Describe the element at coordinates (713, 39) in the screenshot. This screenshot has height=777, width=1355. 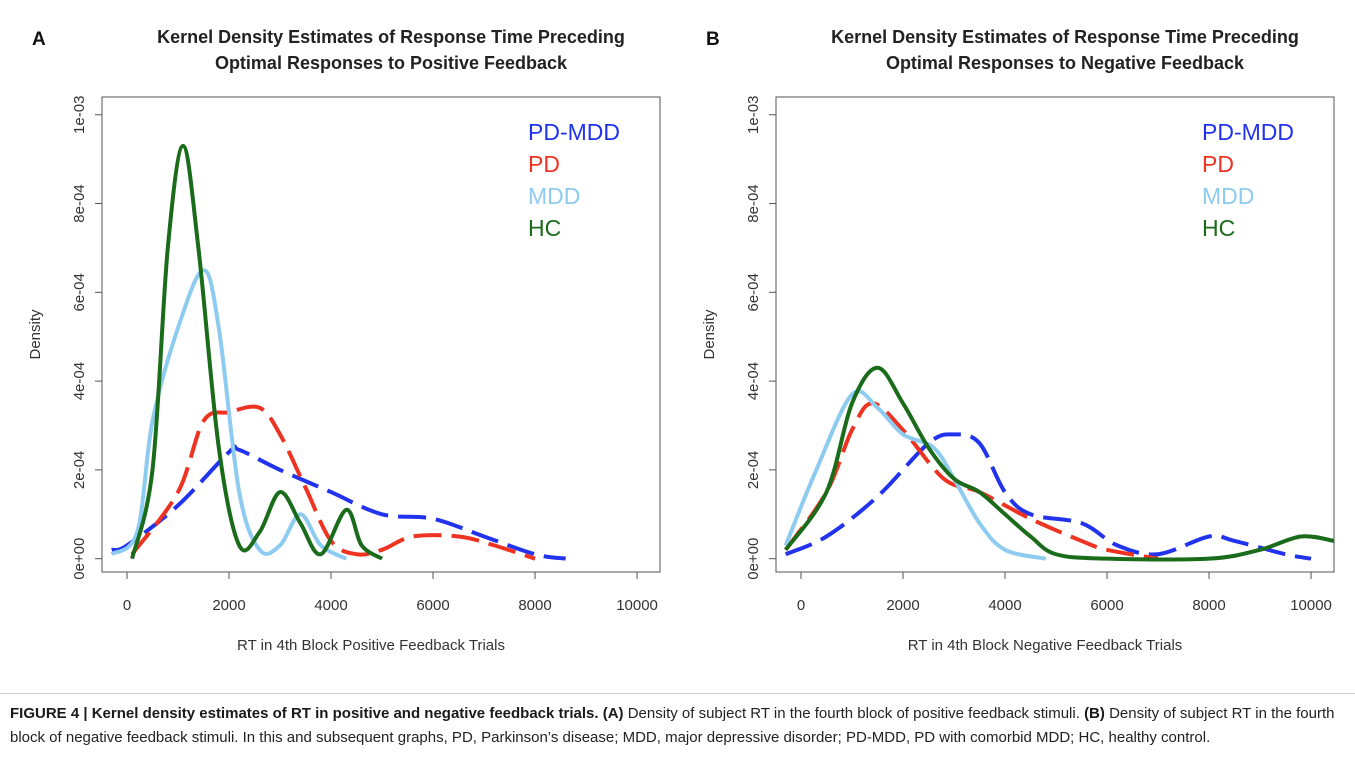
I see `panel-label: B` at that location.